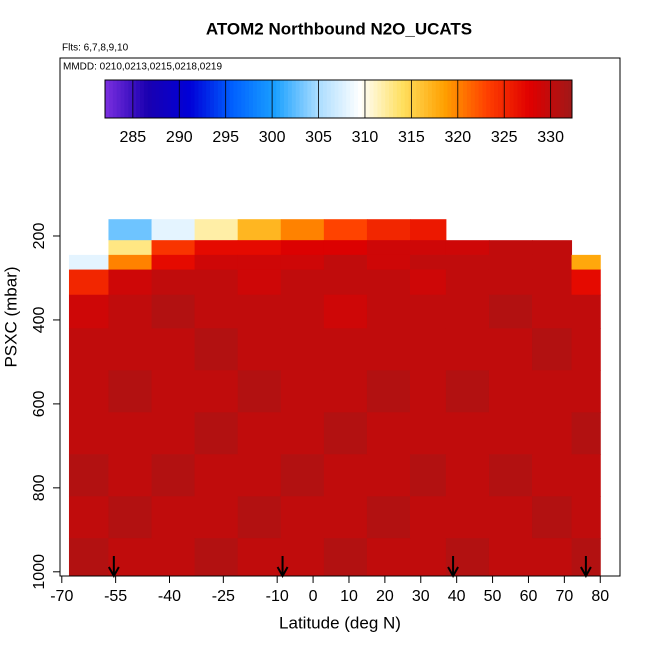 The width and height of the screenshot is (650, 650). What do you see at coordinates (504, 137) in the screenshot?
I see `colorbar-tick-label: 325` at bounding box center [504, 137].